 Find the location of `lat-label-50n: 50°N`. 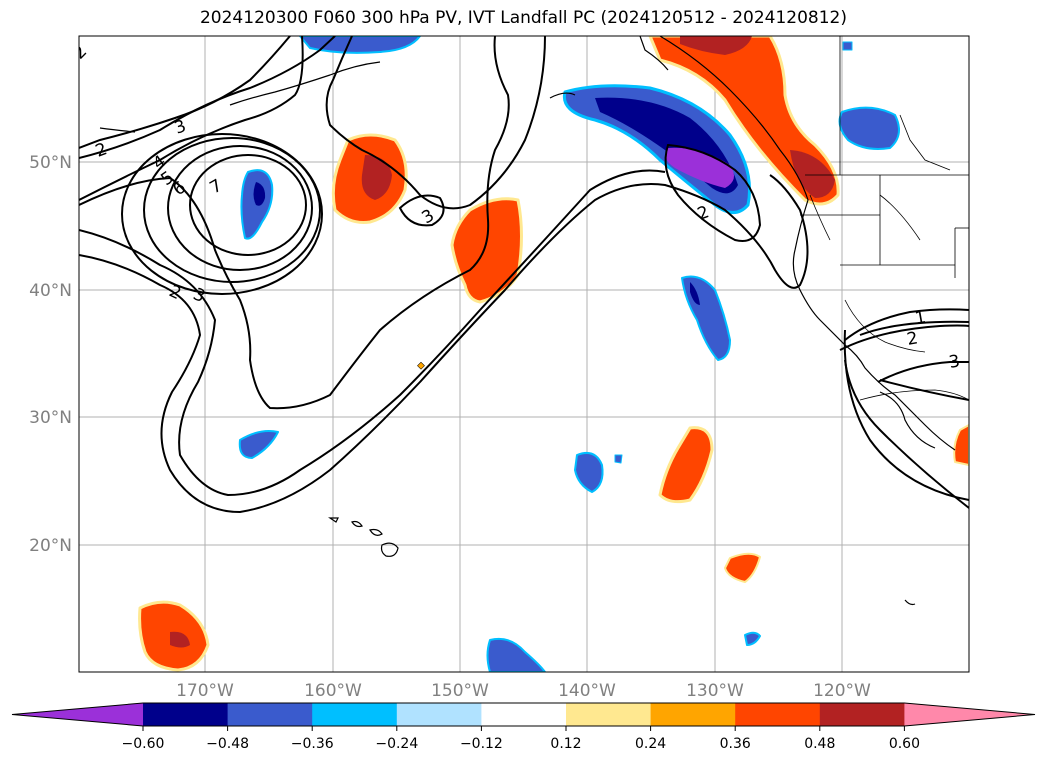

lat-label-50n: 50°N is located at coordinates (50, 163).